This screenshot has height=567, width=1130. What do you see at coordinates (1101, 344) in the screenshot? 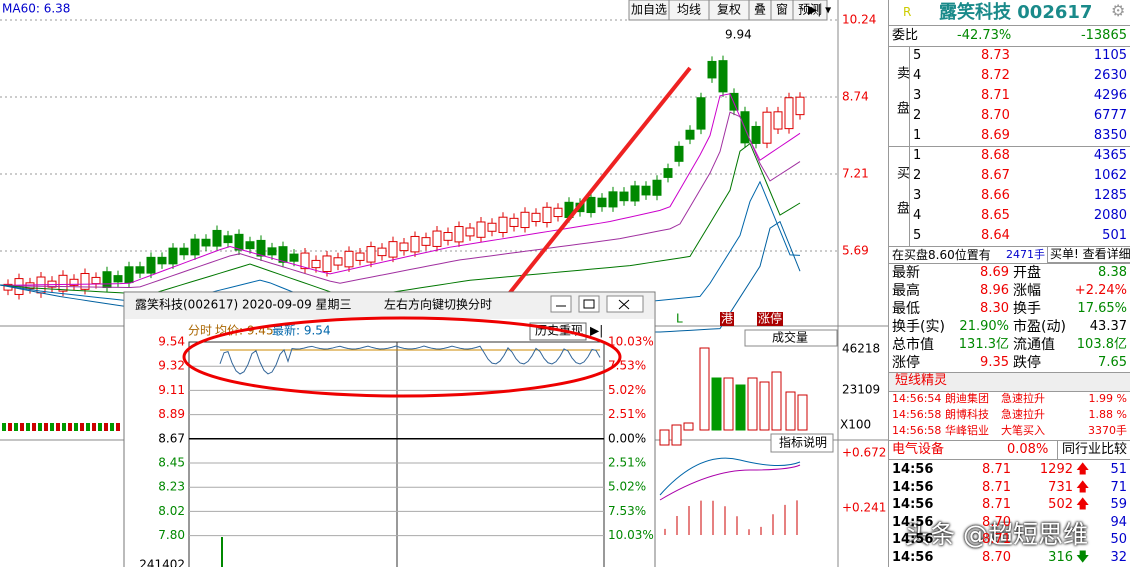
I see `stat-value: 103.8亿` at bounding box center [1101, 344].